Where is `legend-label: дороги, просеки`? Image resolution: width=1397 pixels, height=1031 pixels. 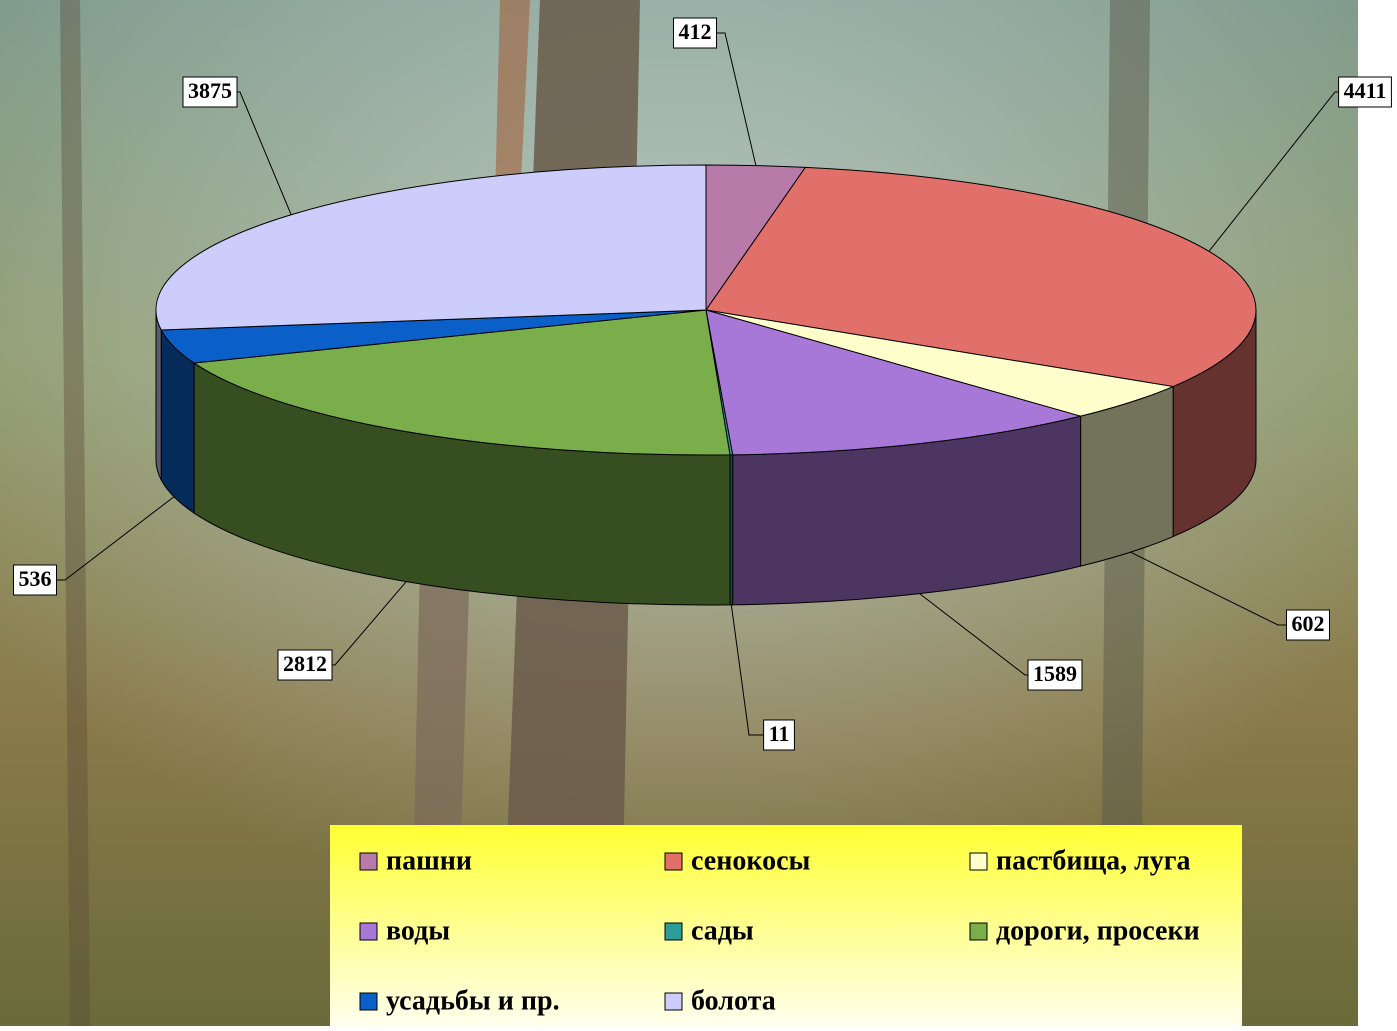 legend-label: дороги, просеки is located at coordinates (1098, 930).